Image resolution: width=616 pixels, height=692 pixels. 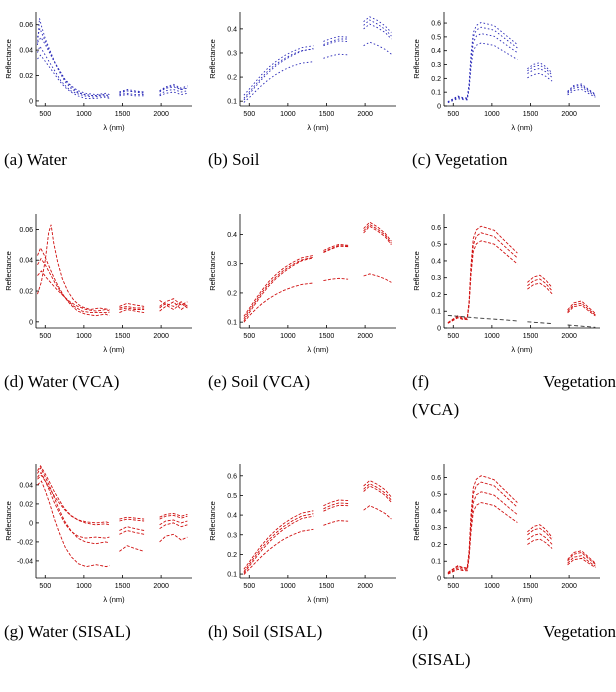 What do you see at coordinates (420, 382) in the screenshot?
I see `caption-text: (f)` at bounding box center [420, 382].